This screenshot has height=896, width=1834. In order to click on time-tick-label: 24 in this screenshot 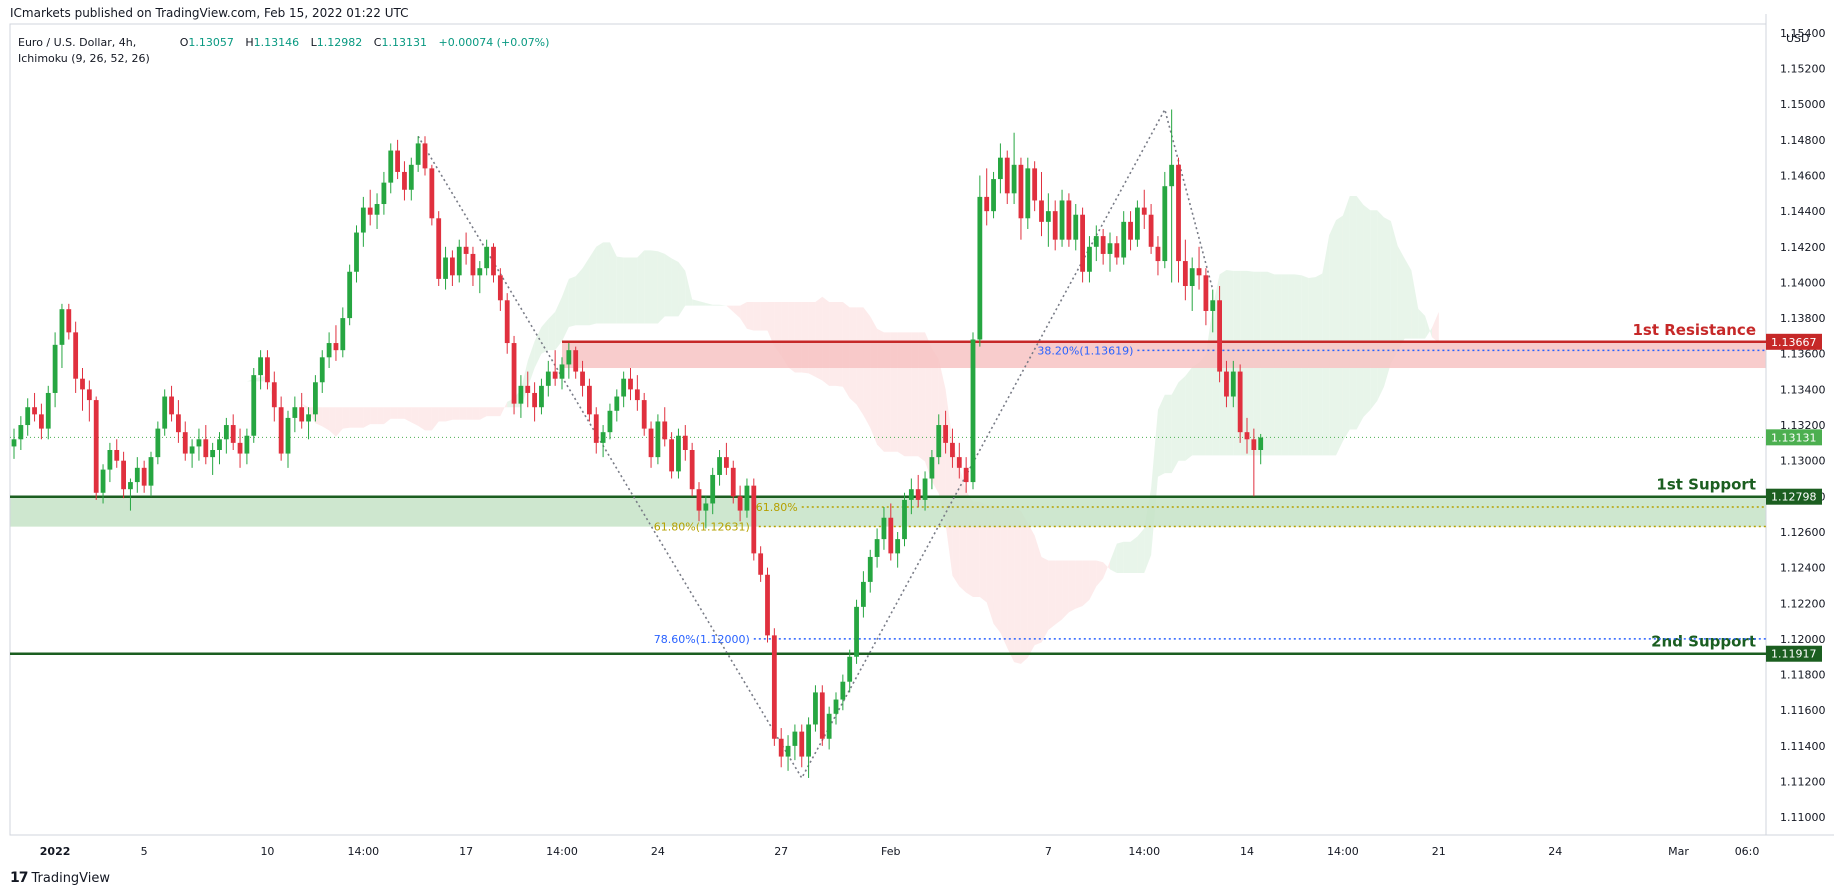, I will do `click(658, 851)`.